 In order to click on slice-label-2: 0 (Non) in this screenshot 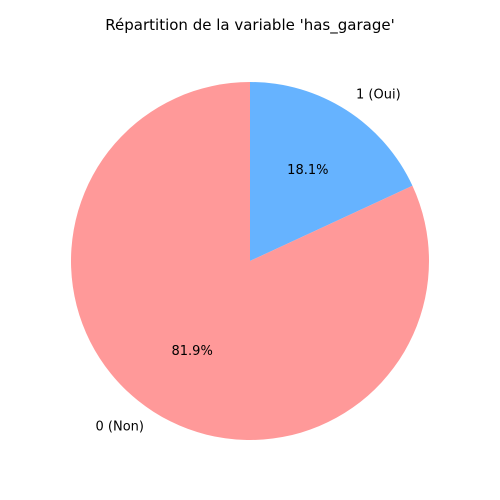, I will do `click(120, 426)`.